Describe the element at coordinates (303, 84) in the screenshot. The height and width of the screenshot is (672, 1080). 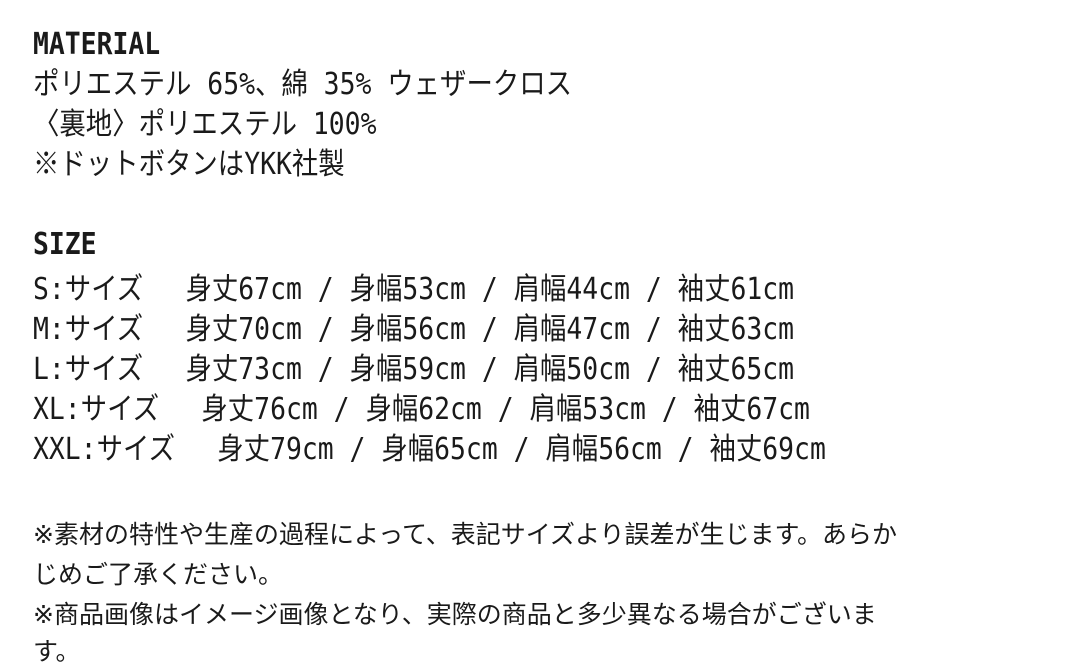
I see `material-line: ポリエステル 65%、綿 35% ウェザークロス` at that location.